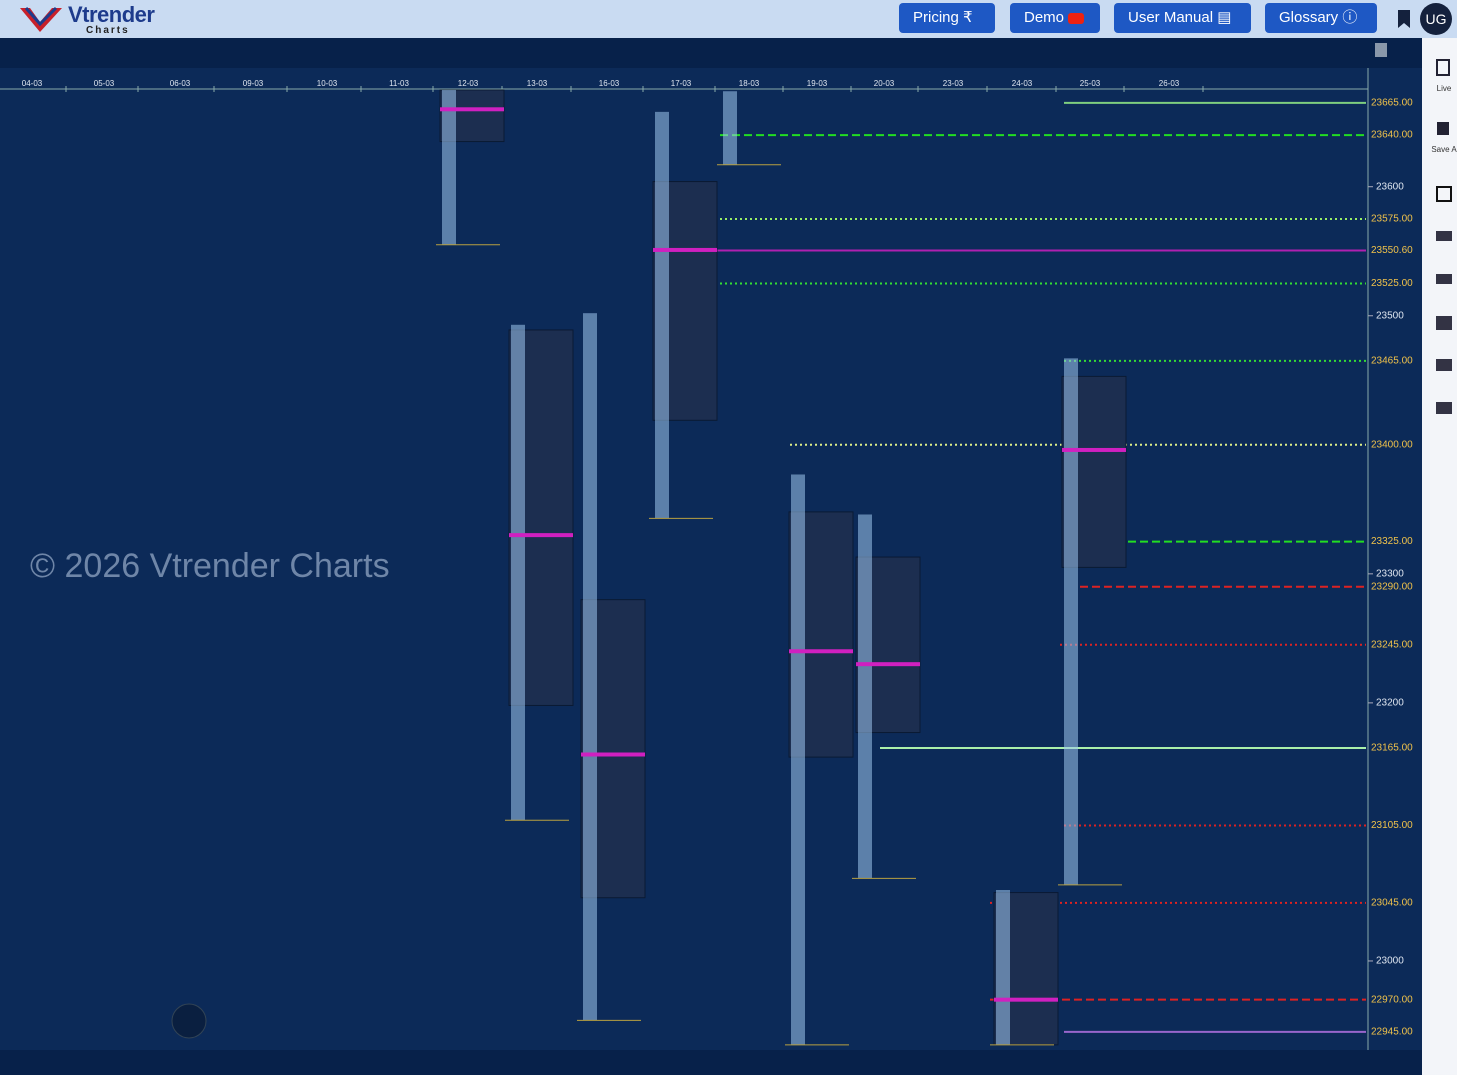 The height and width of the screenshot is (1075, 1457). Describe the element at coordinates (1404, 19) in the screenshot. I see `bookmark-icon` at that location.